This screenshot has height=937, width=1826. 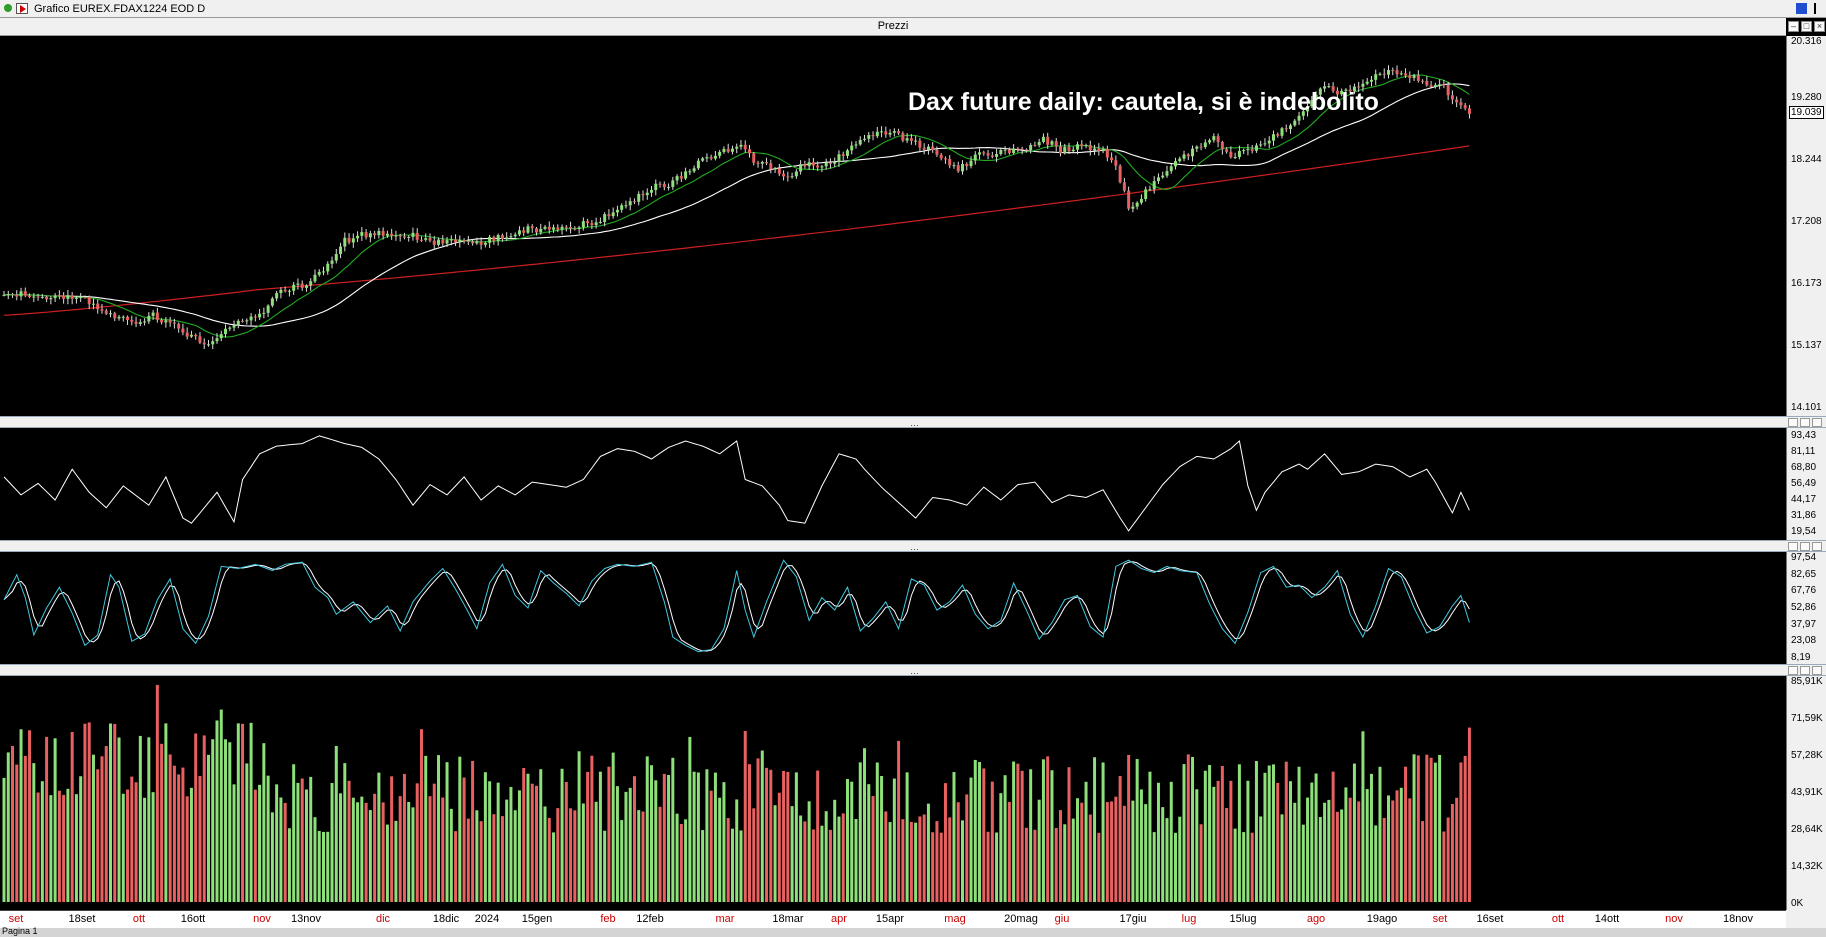 What do you see at coordinates (20, 931) in the screenshot?
I see `page-tab: Pagina 1` at bounding box center [20, 931].